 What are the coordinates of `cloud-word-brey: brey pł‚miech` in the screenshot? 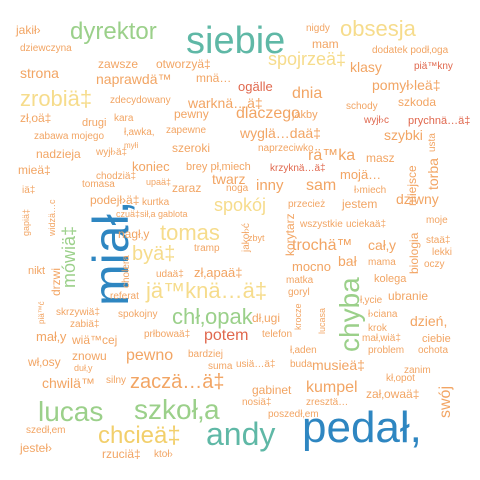 It's located at (218, 167).